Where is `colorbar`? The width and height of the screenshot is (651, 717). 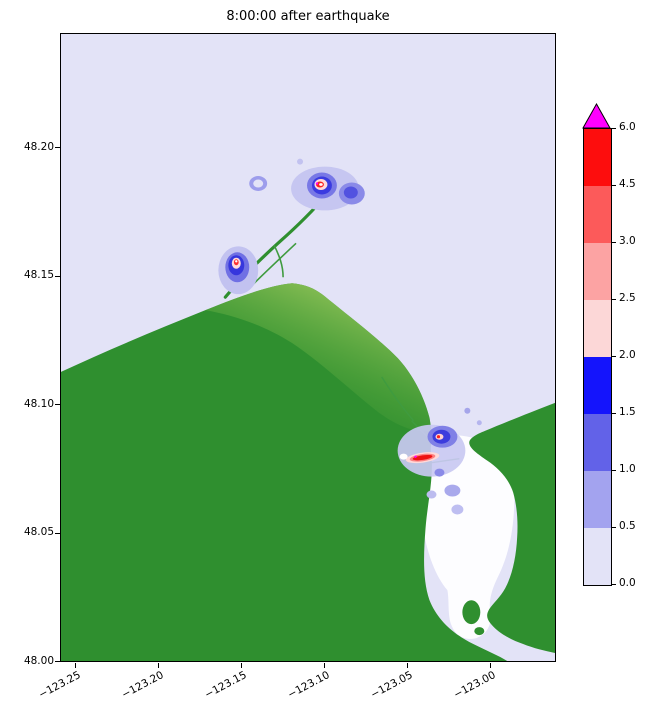 colorbar is located at coordinates (597, 357).